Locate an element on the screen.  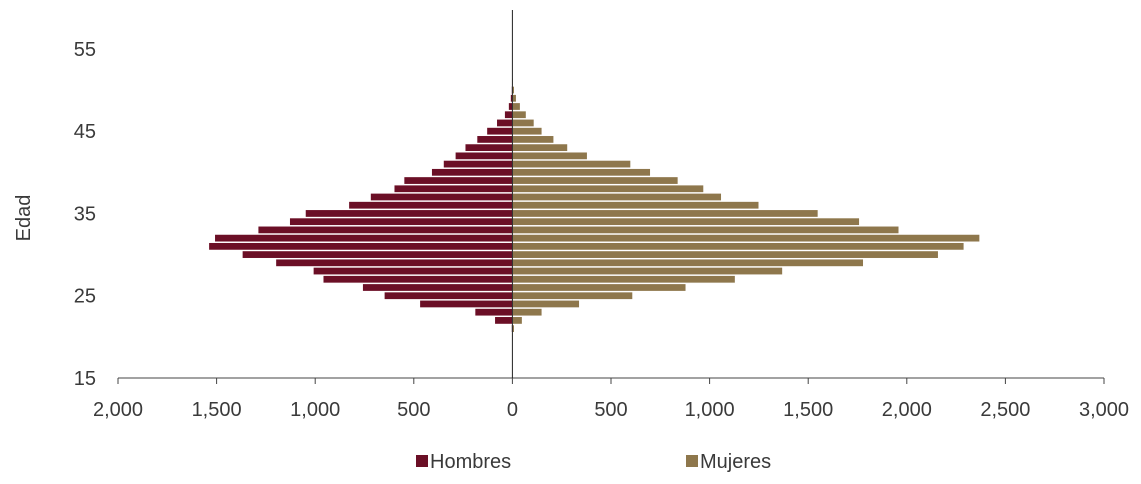
x-tick-label: 3,000 is located at coordinates (1104, 410).